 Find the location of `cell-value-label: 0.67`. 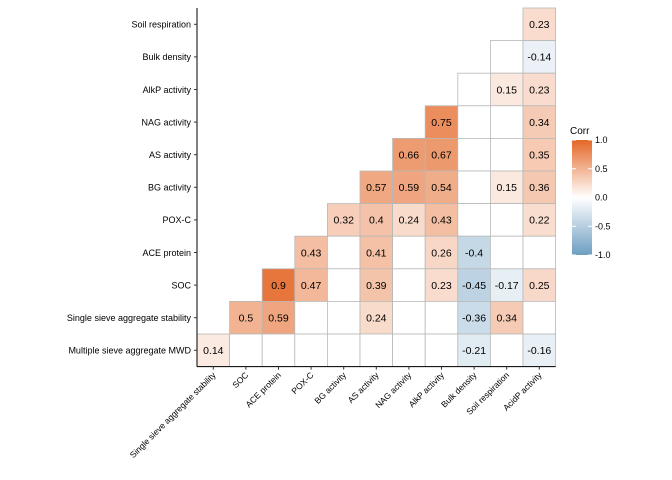

cell-value-label: 0.67 is located at coordinates (441, 156).